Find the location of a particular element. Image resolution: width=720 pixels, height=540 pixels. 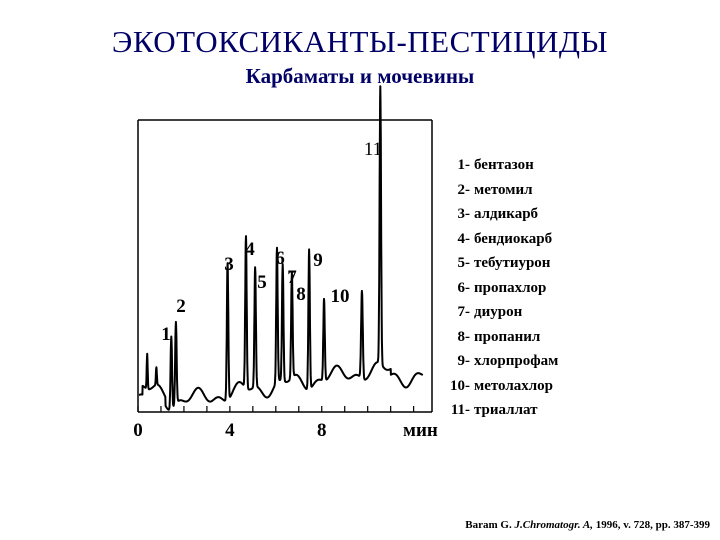

legend-item-number: 4 is located at coordinates (461, 238).